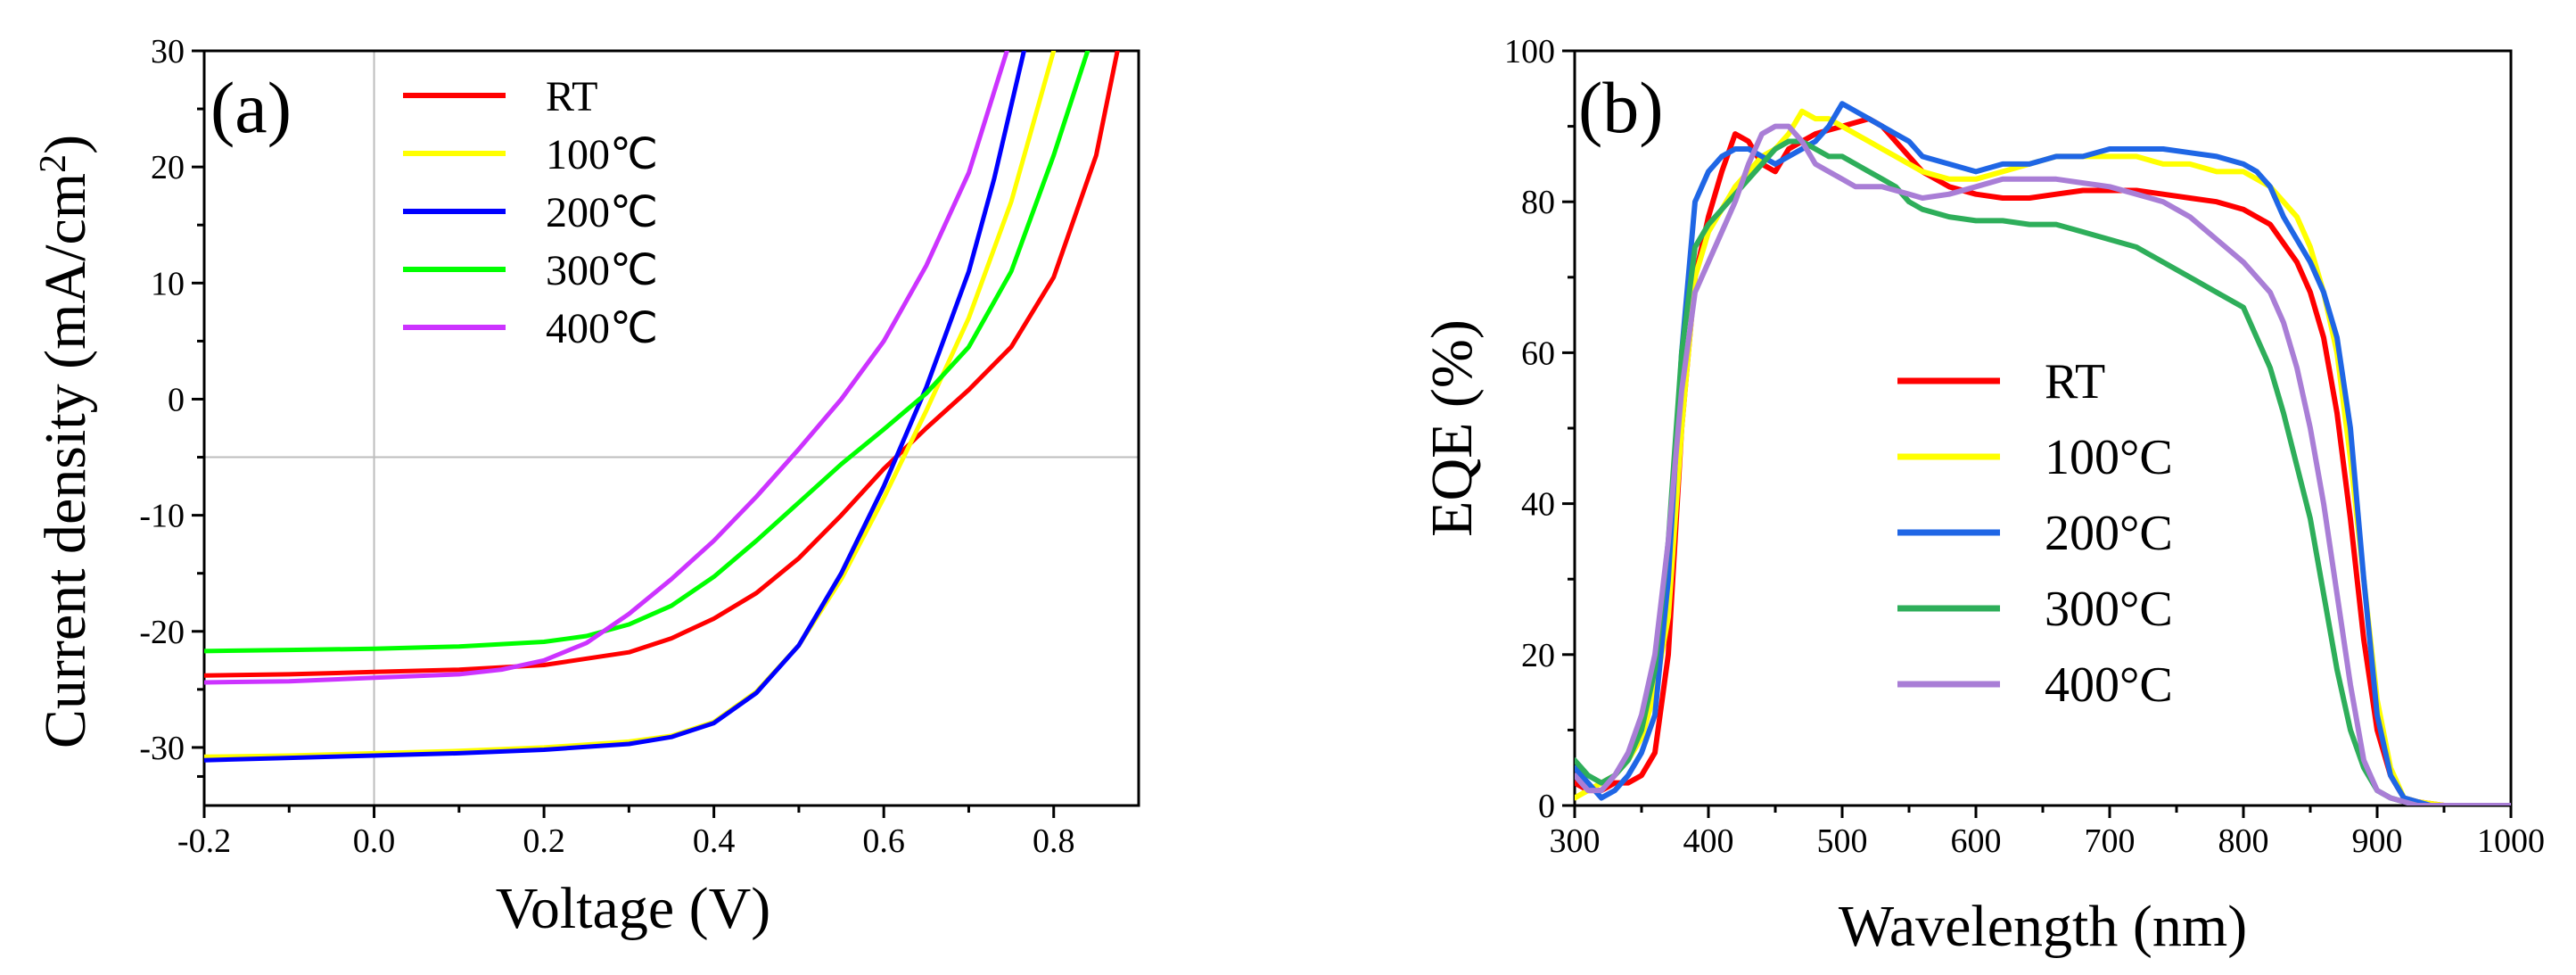  Describe the element at coordinates (162, 516) in the screenshot. I see `panel-a-y-tick-label: -10` at that location.